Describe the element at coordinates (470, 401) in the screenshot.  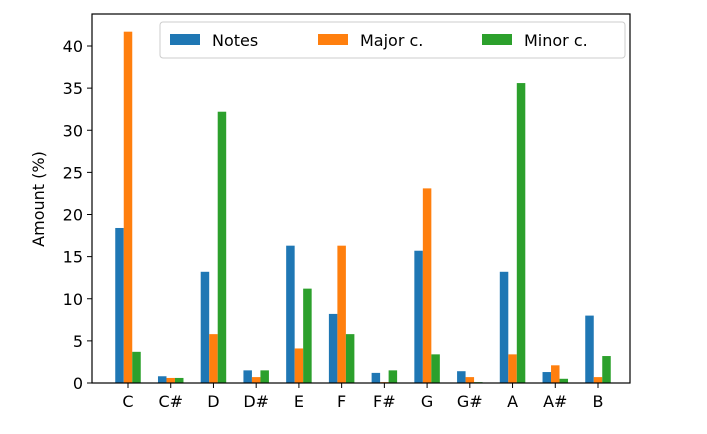
I see `x-tick-label: G#` at that location.